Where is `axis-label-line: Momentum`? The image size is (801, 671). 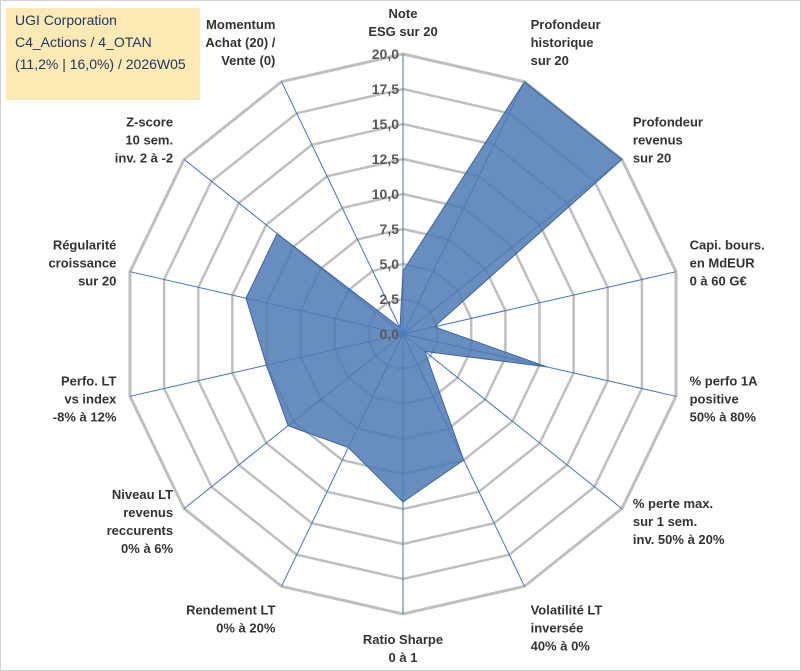
axis-label-line: Momentum is located at coordinates (240, 24).